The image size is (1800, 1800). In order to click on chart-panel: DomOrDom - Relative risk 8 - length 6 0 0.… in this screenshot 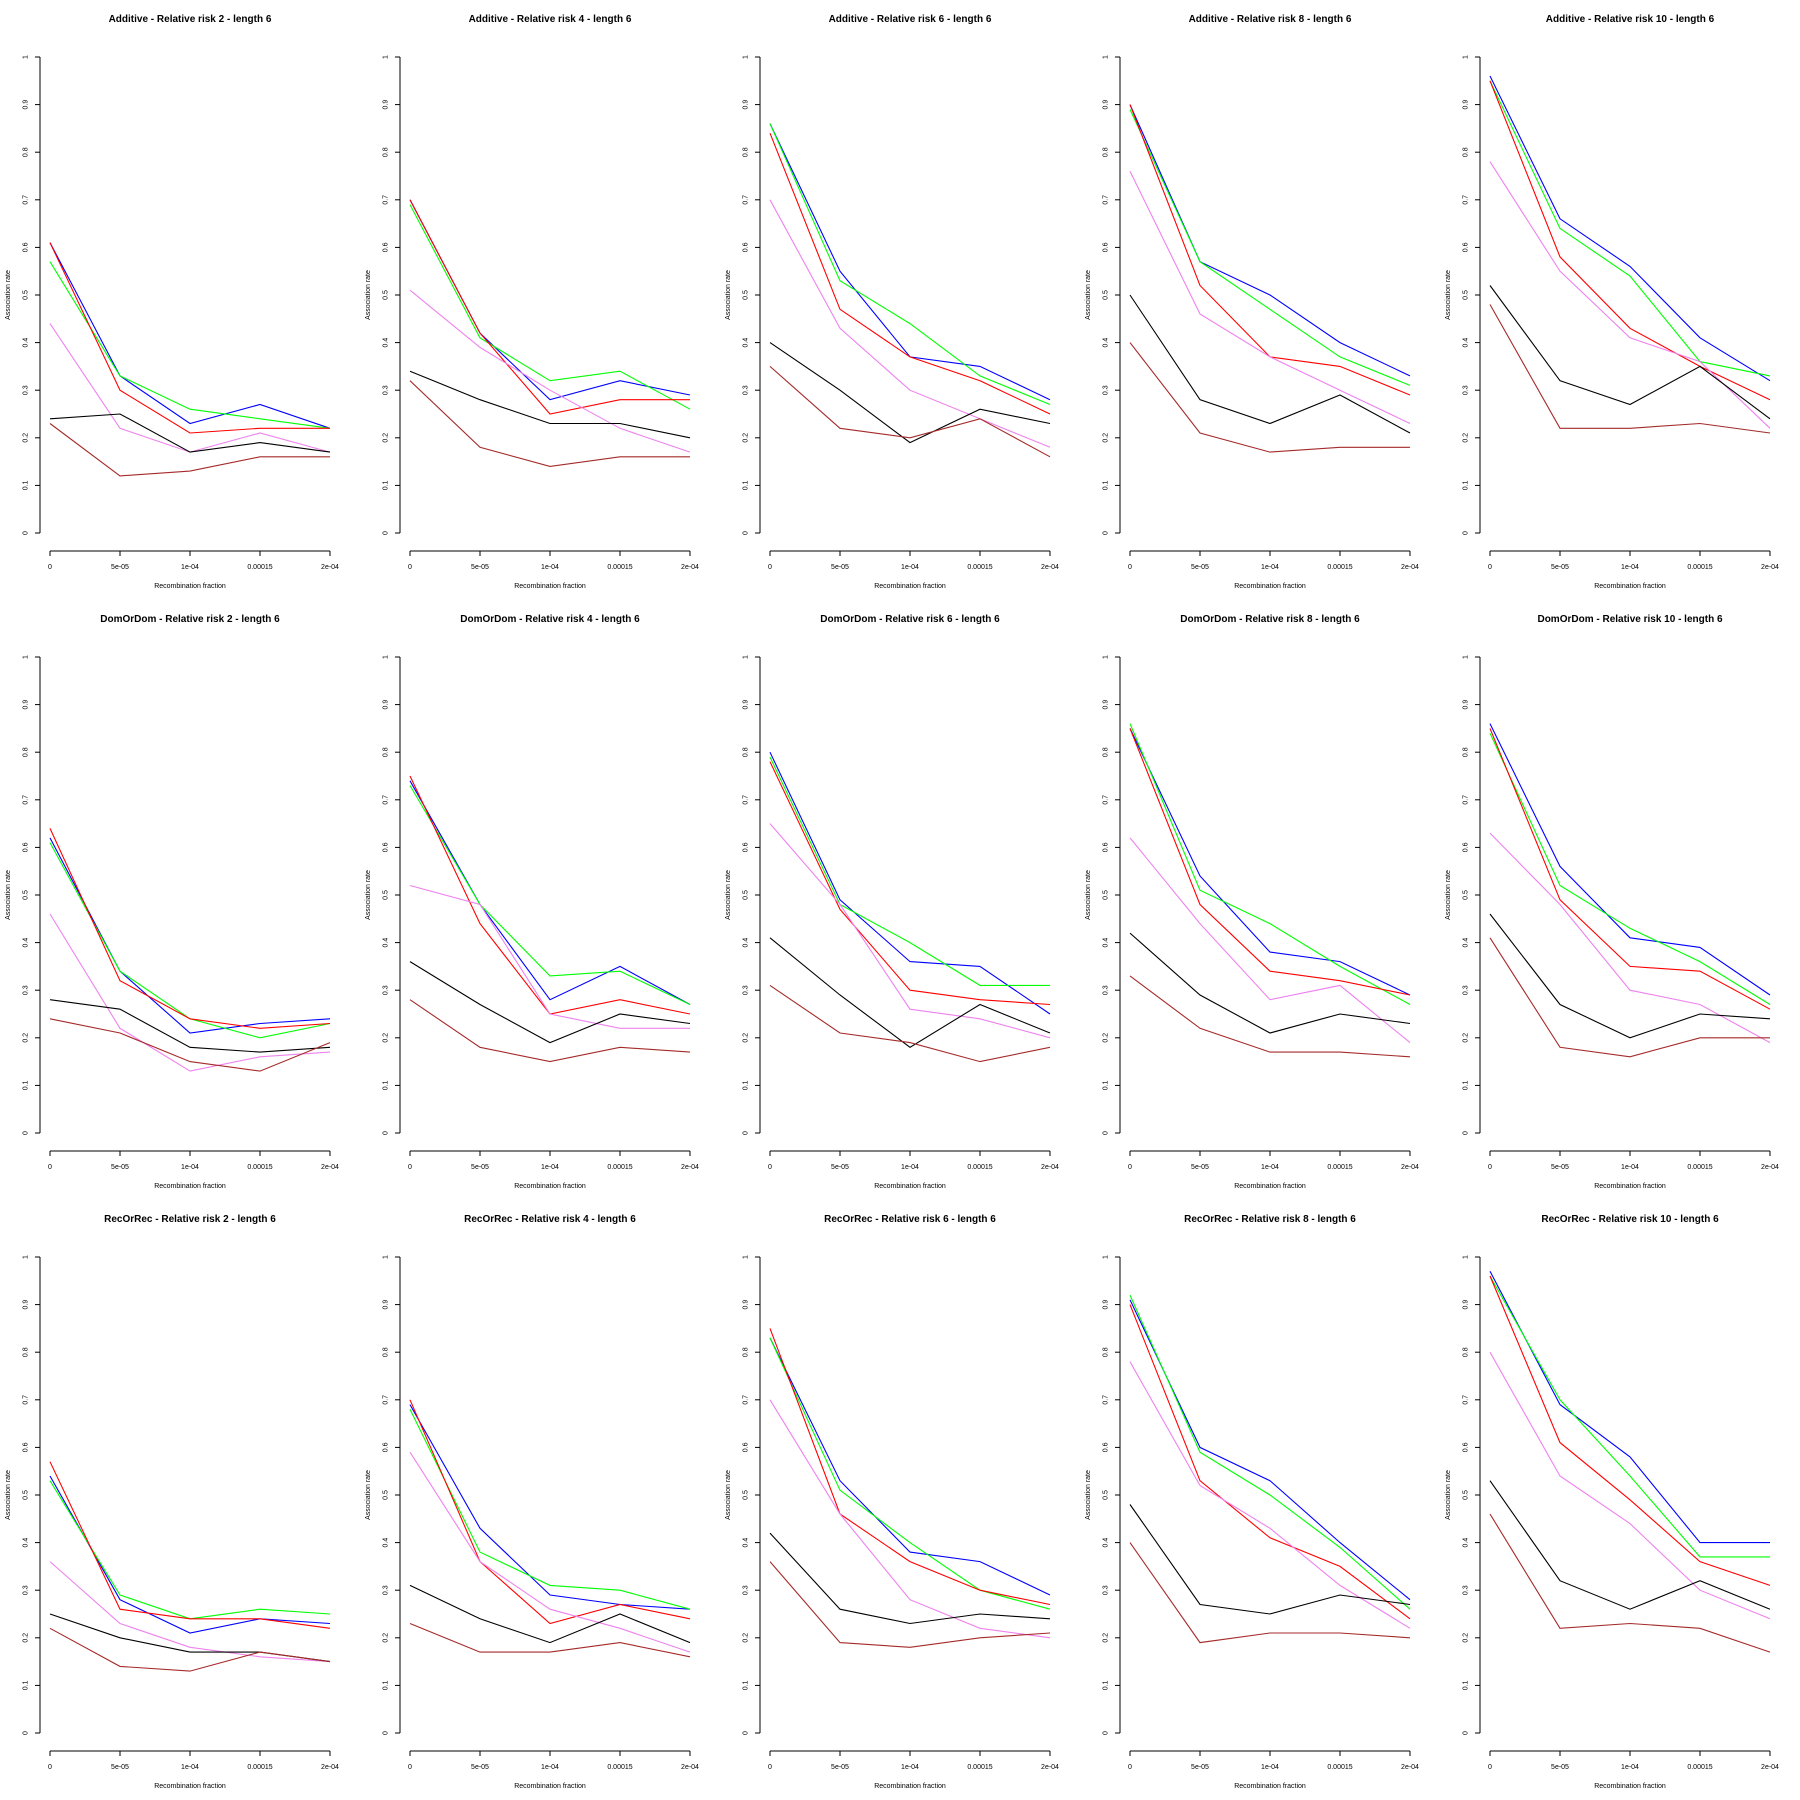, I will do `click(1252, 902)`.